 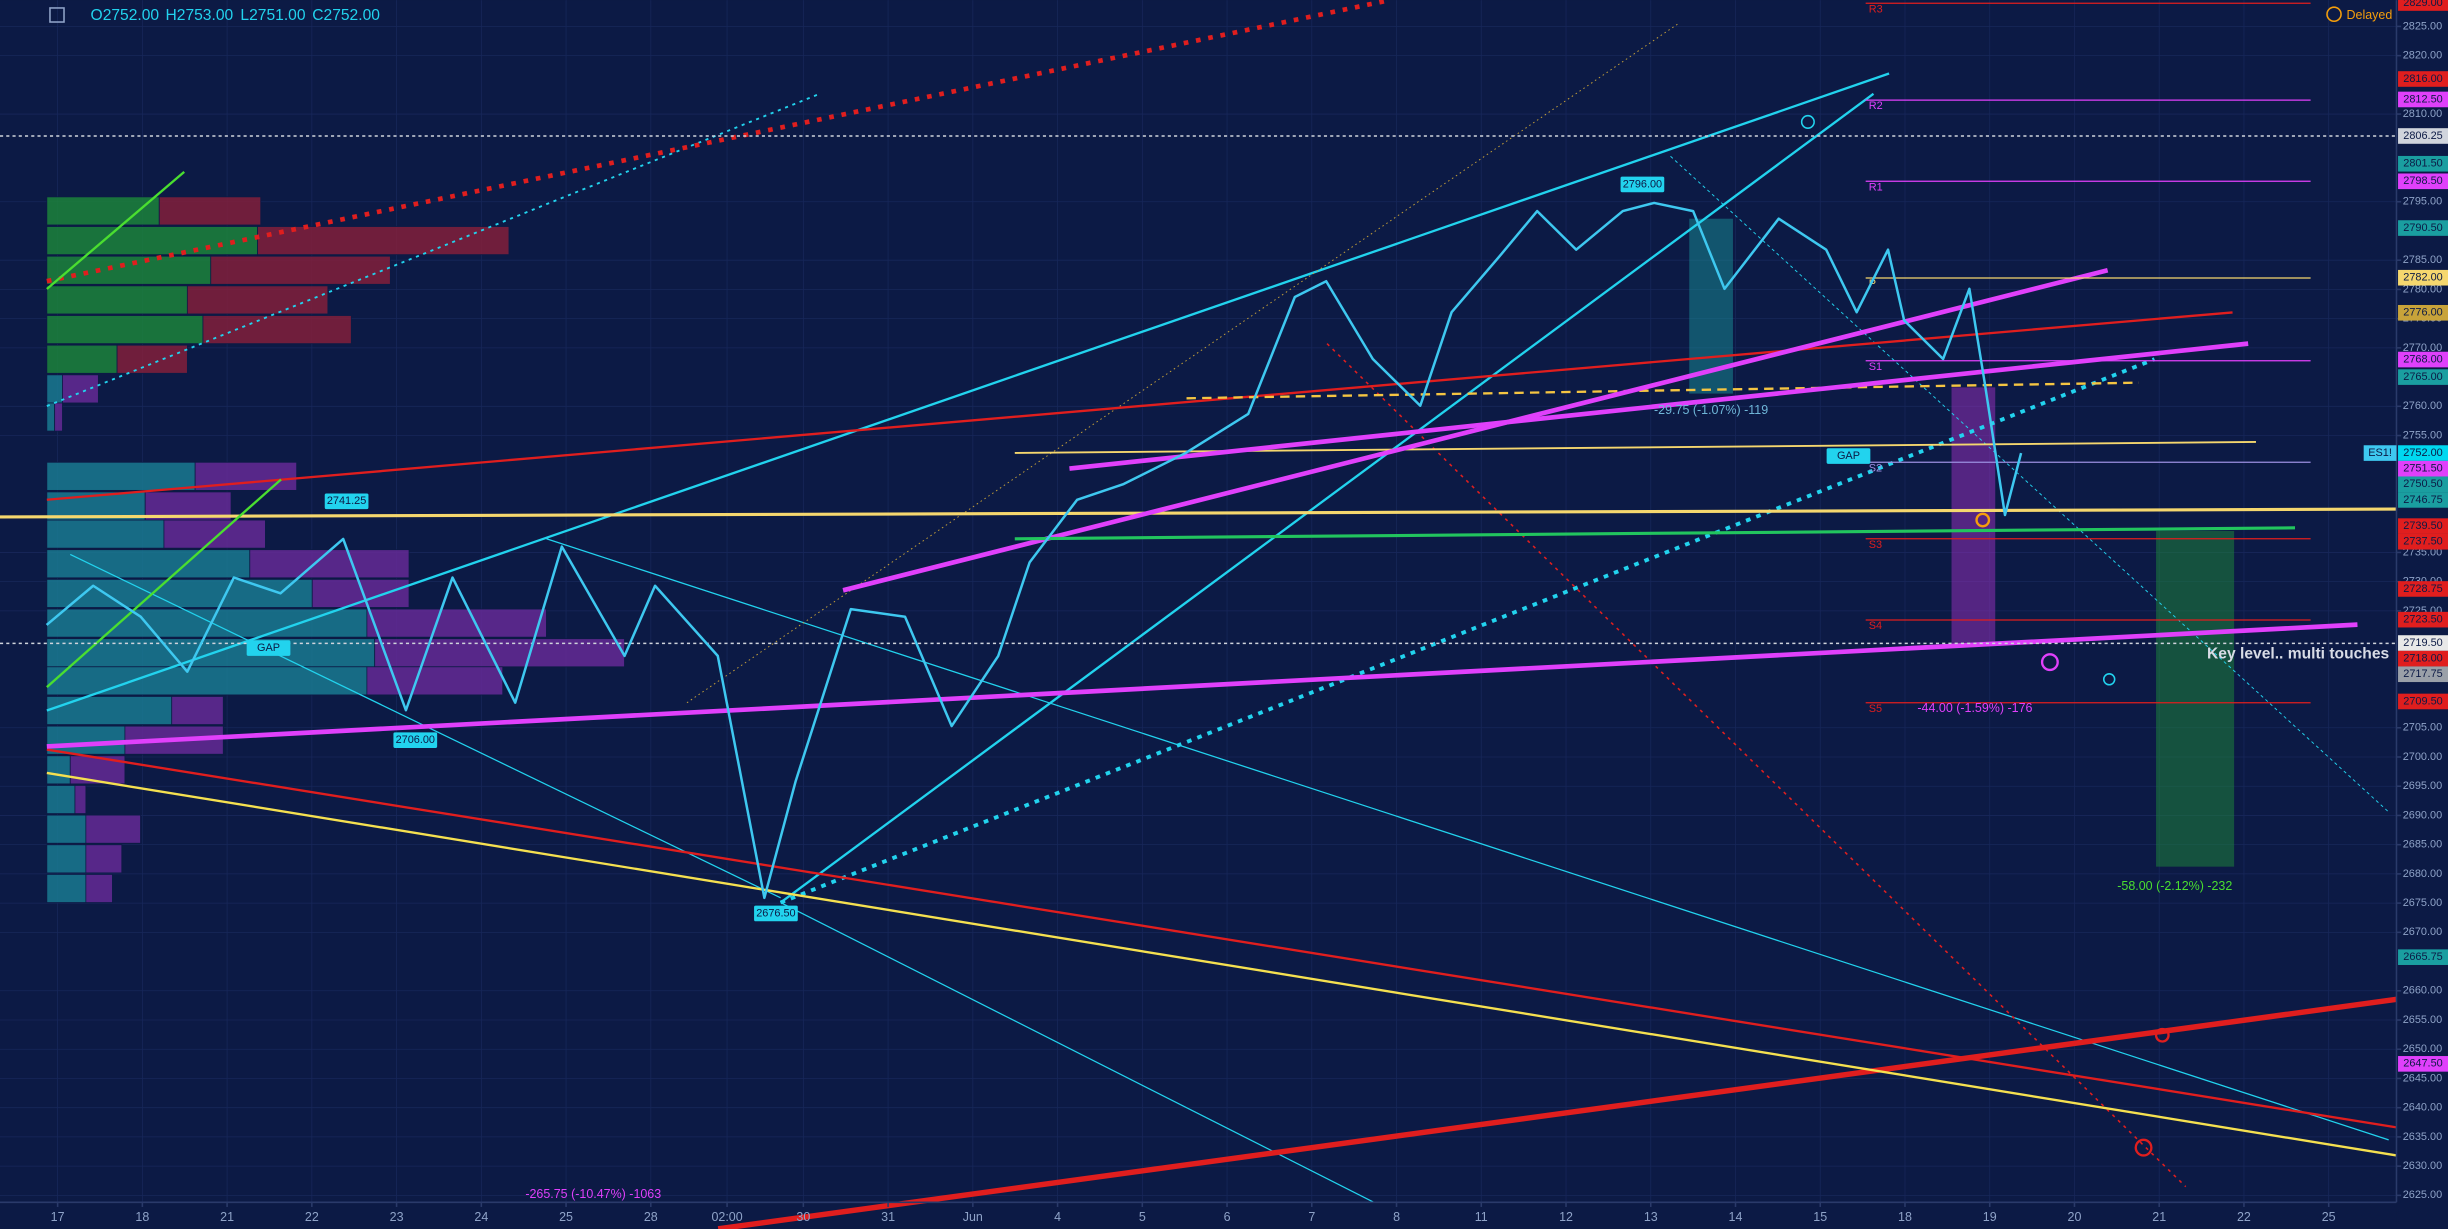 I want to click on menu-icon, so click(x=57, y=15).